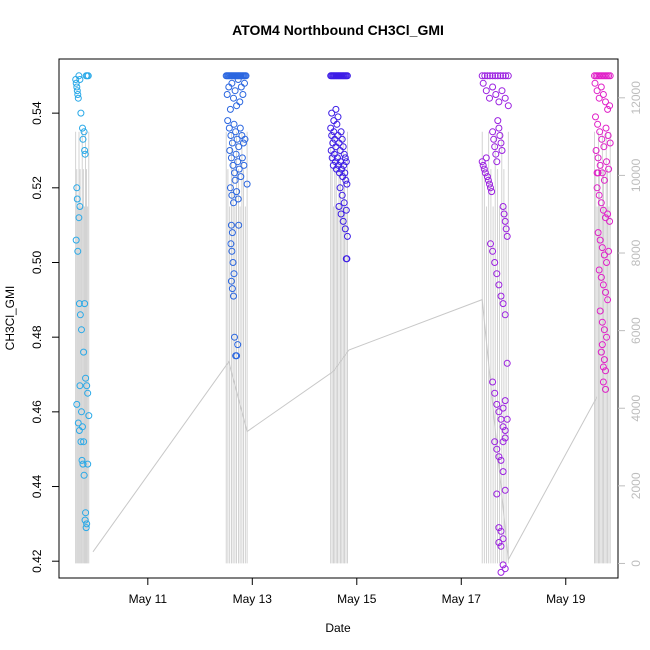  Describe the element at coordinates (37, 561) in the screenshot. I see `y-tick-label: 0.42` at that location.